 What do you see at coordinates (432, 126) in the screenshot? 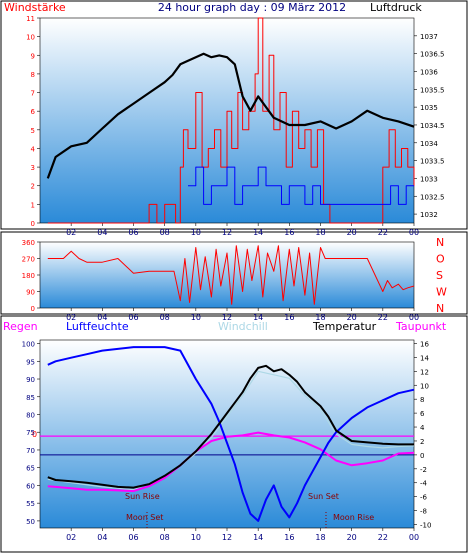
I see `pressure-ytick-right-label: 1034.5` at bounding box center [432, 126].